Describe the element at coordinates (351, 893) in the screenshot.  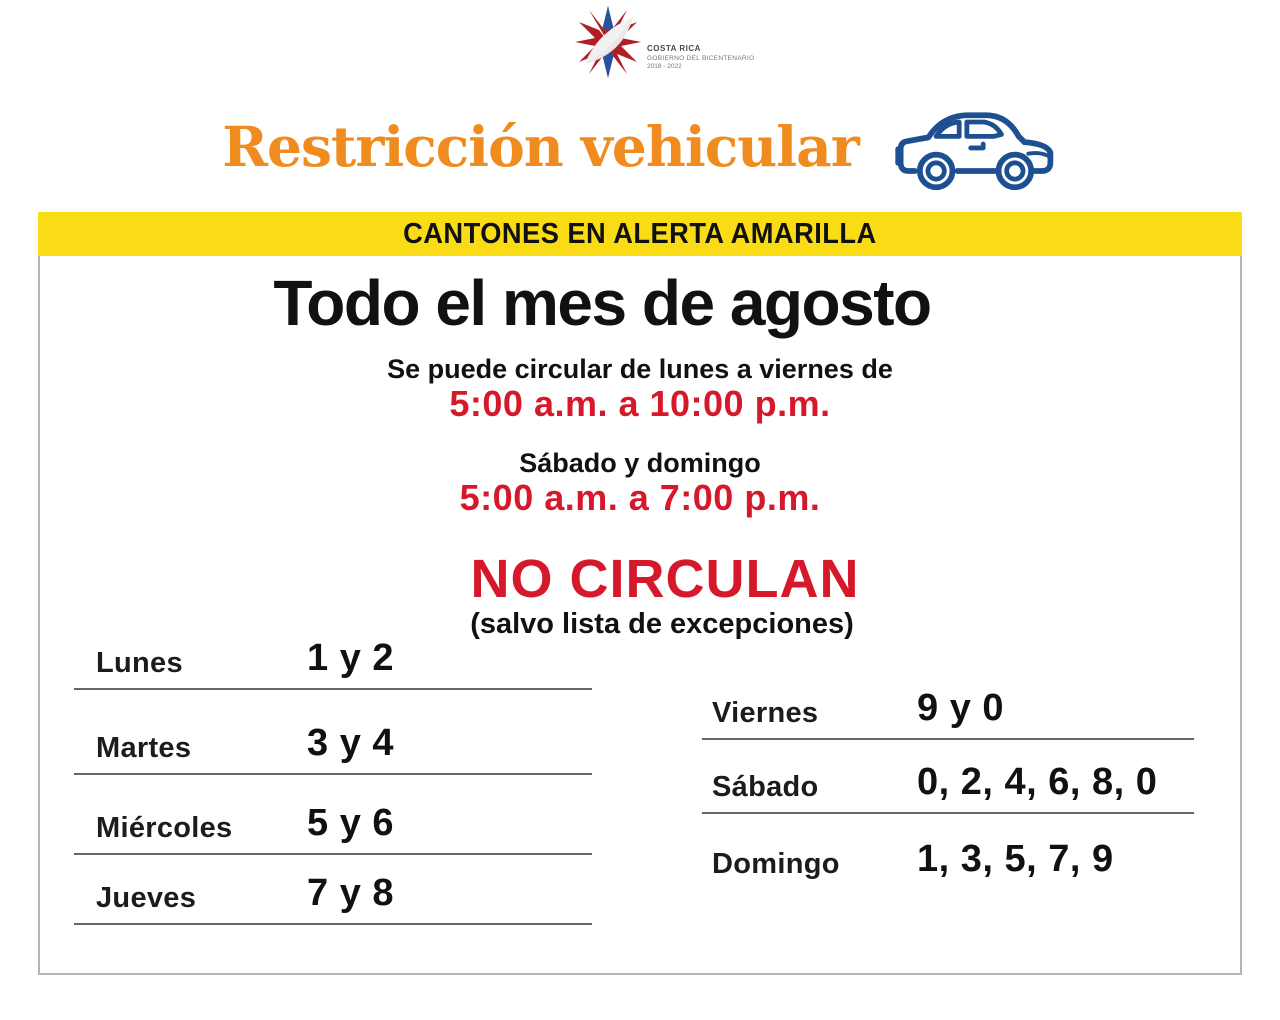
I see `day-plates: 7 y 8` at that location.